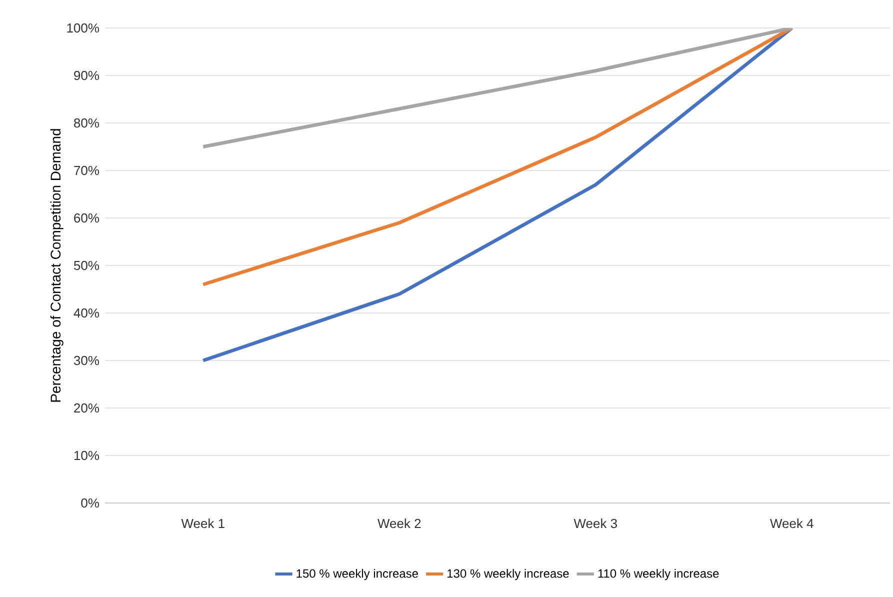 This screenshot has height=597, width=893. What do you see at coordinates (87, 408) in the screenshot?
I see `y-tick-label: 20%` at bounding box center [87, 408].